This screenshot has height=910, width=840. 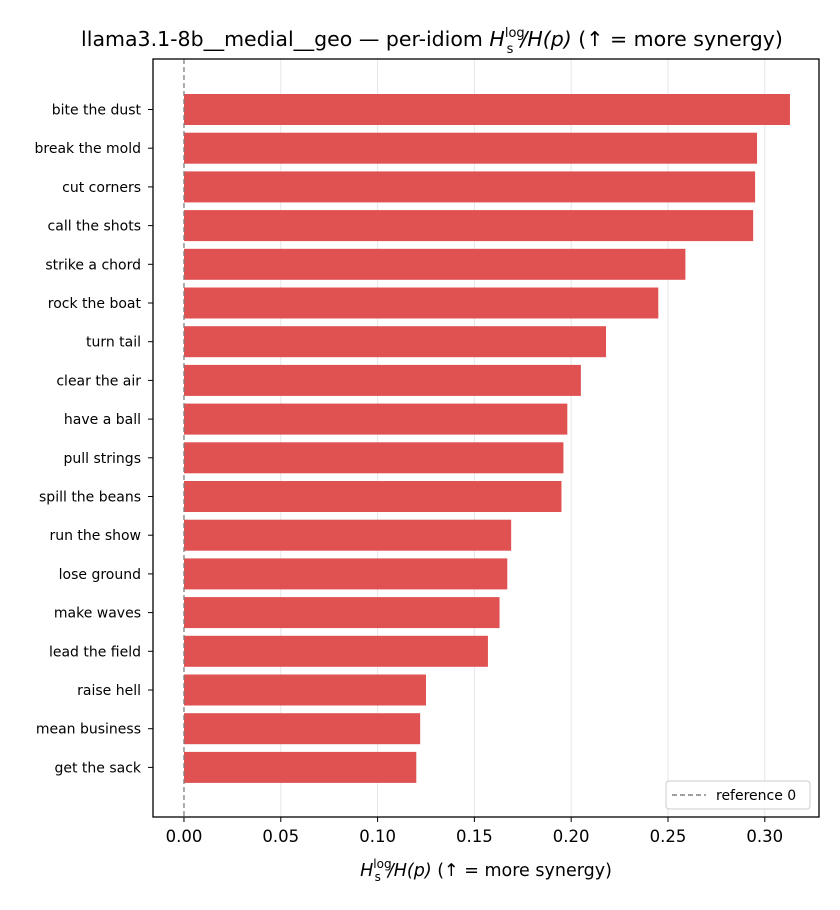 What do you see at coordinates (102, 420) in the screenshot?
I see `y-tick-label: have a ball` at bounding box center [102, 420].